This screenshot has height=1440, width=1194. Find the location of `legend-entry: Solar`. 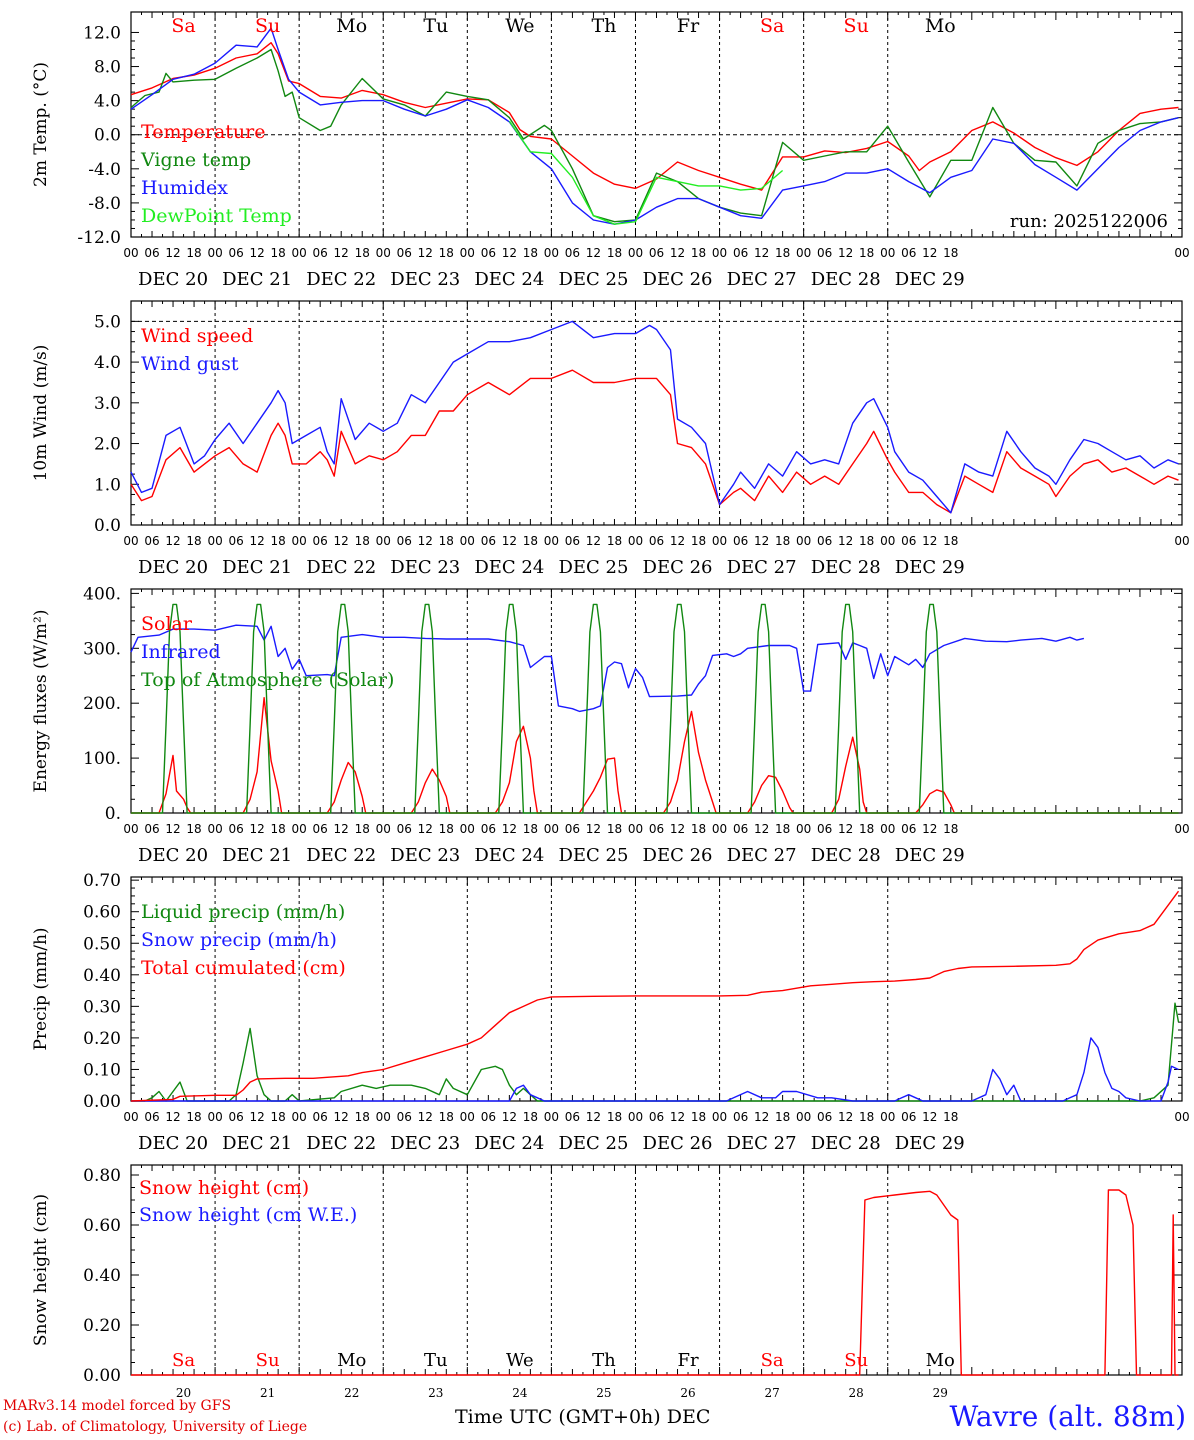

legend-entry: Solar is located at coordinates (167, 624).